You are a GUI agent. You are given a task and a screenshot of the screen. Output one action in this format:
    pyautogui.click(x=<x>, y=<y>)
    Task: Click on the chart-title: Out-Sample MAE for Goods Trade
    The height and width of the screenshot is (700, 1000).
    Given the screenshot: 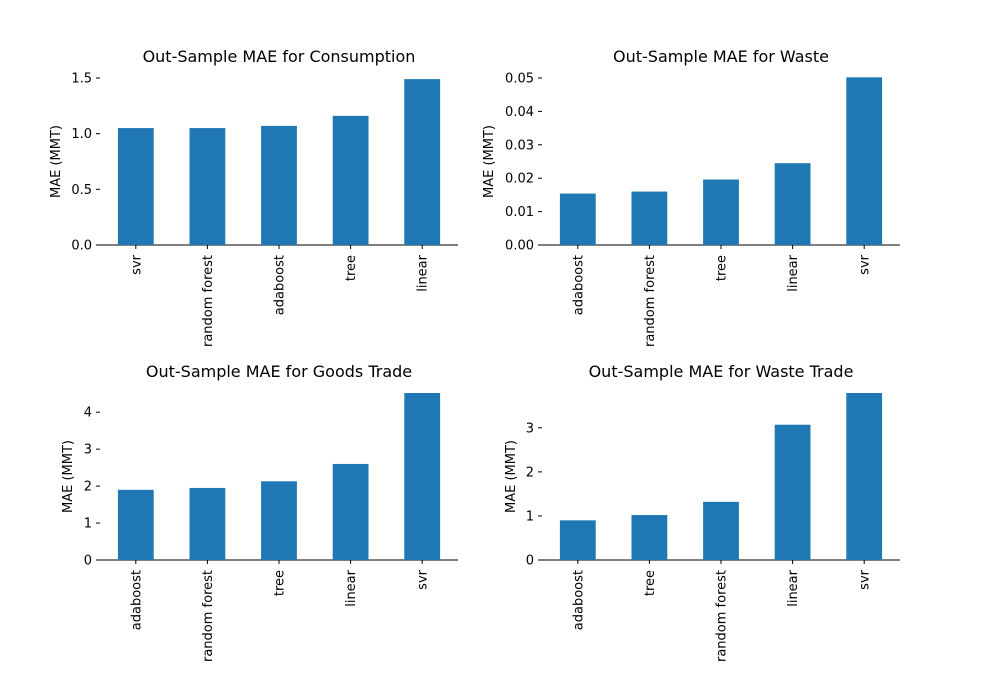 What is the action you would take?
    pyautogui.click(x=279, y=371)
    